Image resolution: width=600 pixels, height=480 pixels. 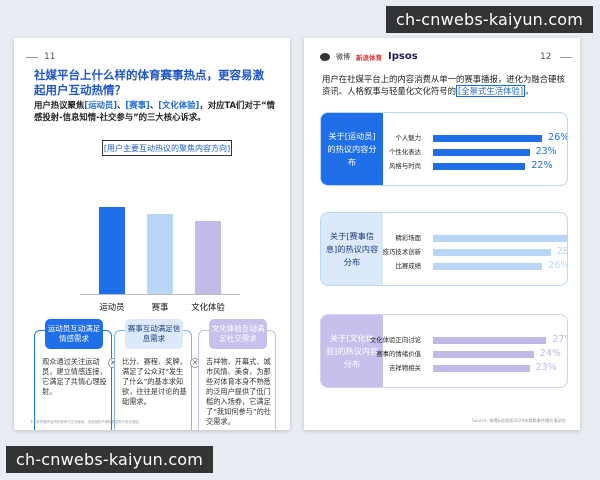 I want to click on distribution-panel-event: 关于[赛事信息]的热议内容分布 精彩场面33% 技巧技术创新 28% 比赛成绩 26%, so click(x=444, y=249).